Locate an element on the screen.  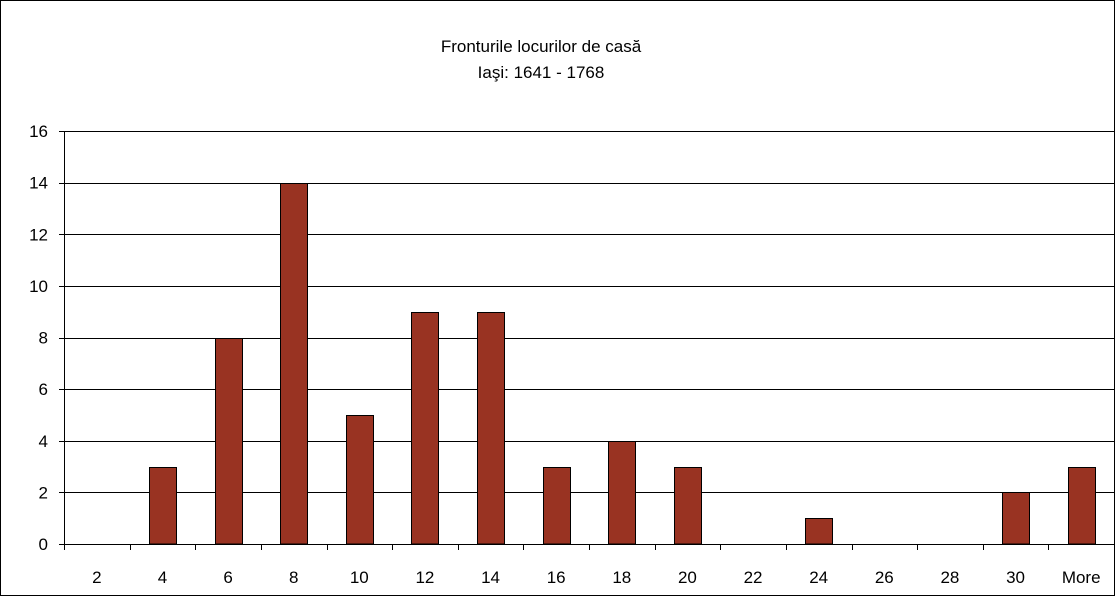
x-tick-label: 24 is located at coordinates (818, 577).